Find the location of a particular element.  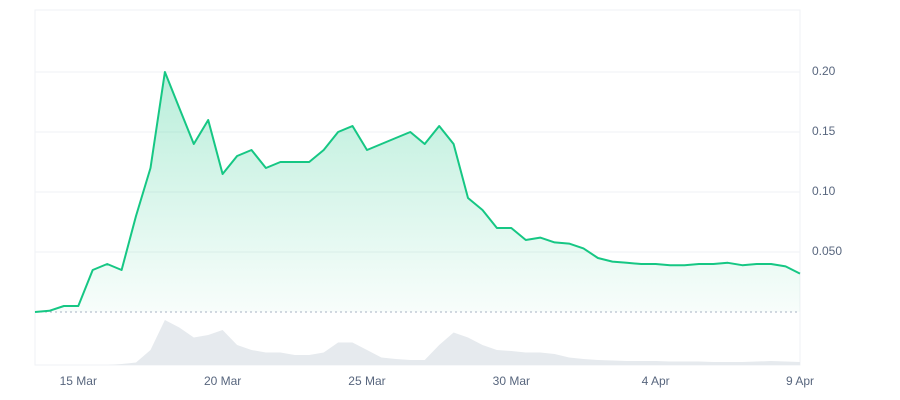

y-tick-label: 0.050 is located at coordinates (827, 251).